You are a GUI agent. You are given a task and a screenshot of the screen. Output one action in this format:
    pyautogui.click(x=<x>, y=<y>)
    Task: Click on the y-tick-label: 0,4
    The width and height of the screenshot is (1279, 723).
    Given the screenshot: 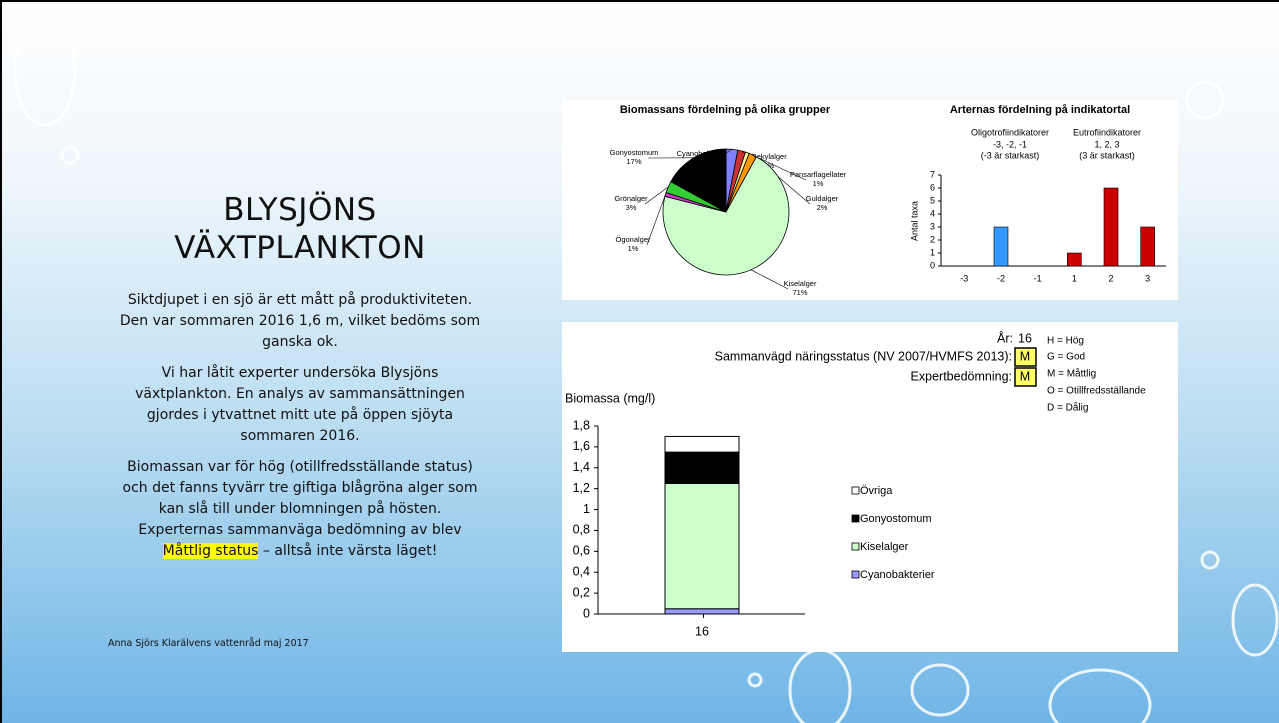 What is the action you would take?
    pyautogui.click(x=581, y=572)
    